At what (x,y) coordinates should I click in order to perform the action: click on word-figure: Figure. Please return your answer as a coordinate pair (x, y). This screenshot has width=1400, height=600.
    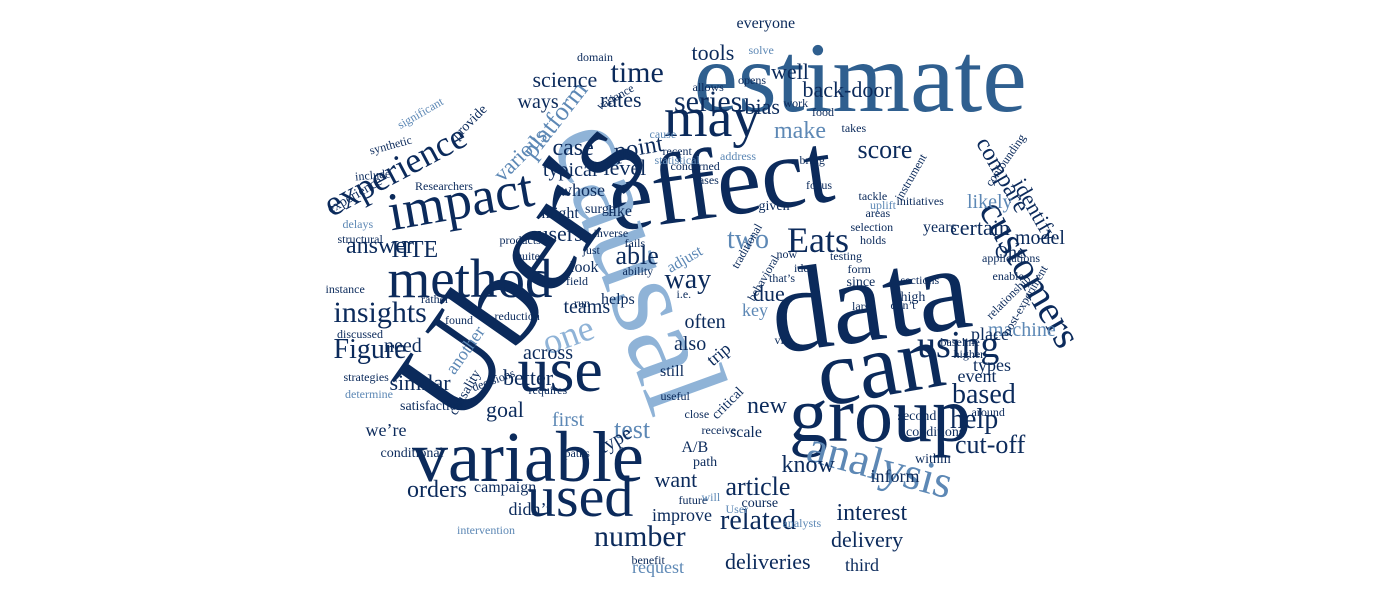
    Looking at the image, I should click on (370, 349).